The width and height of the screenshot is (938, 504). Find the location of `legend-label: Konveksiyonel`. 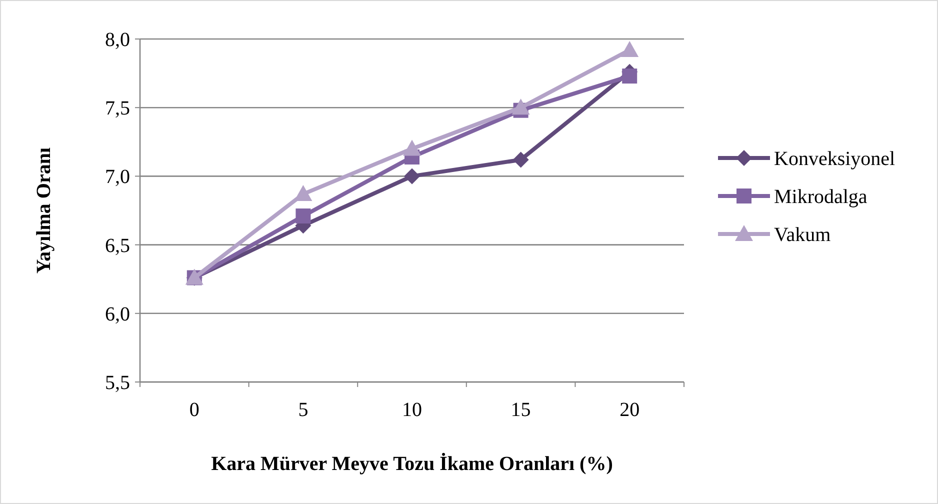

legend-label: Konveksiyonel is located at coordinates (835, 159).